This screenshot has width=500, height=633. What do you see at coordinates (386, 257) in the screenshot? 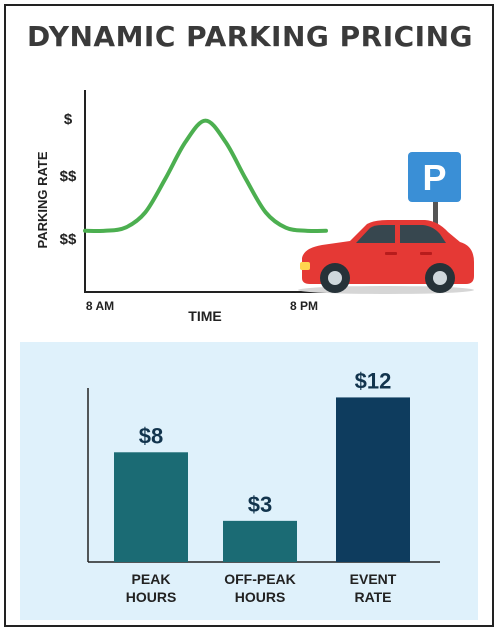
I see `red-car-icon` at bounding box center [386, 257].